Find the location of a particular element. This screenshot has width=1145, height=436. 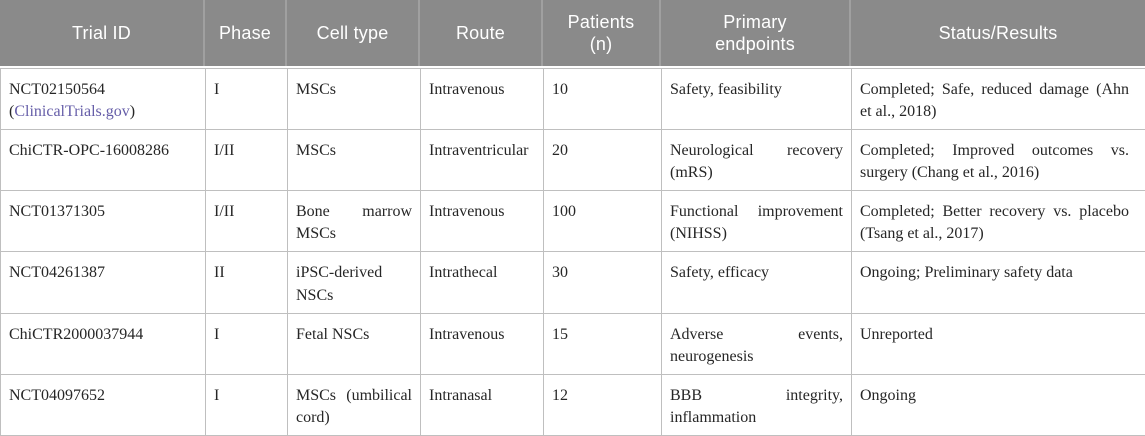

trial-id-text: NCT01371305 is located at coordinates (57, 212).